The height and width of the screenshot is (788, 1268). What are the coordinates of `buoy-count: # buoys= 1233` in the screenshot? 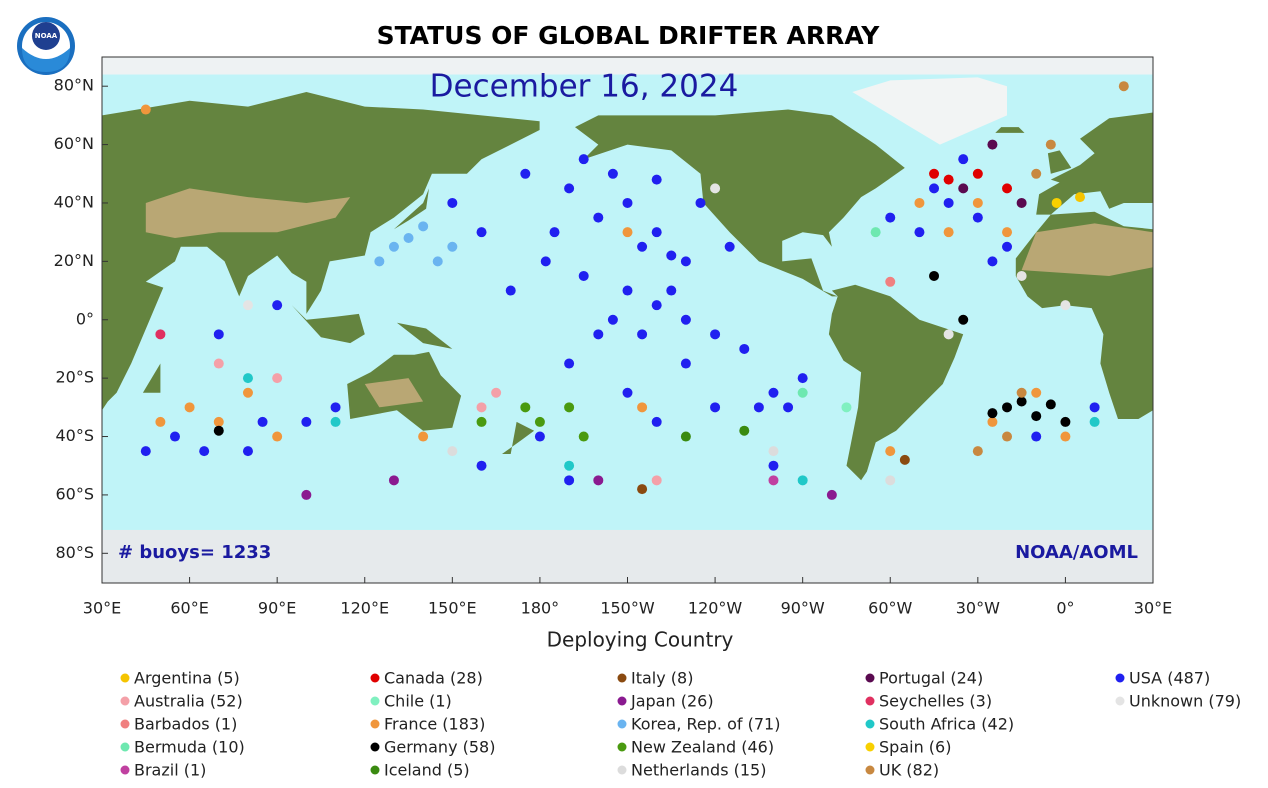 It's located at (194, 552).